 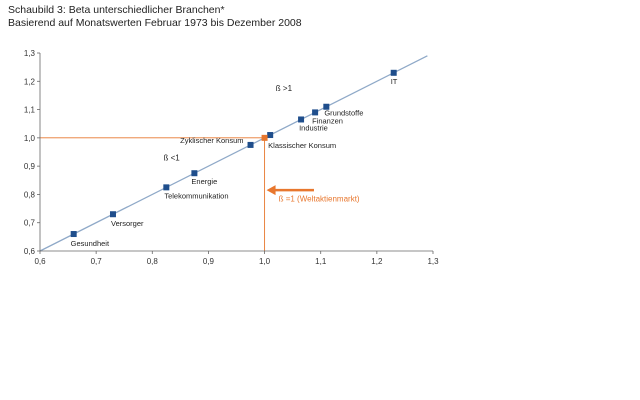 I want to click on label-gesundheit: Gesundheit, so click(x=90, y=243).